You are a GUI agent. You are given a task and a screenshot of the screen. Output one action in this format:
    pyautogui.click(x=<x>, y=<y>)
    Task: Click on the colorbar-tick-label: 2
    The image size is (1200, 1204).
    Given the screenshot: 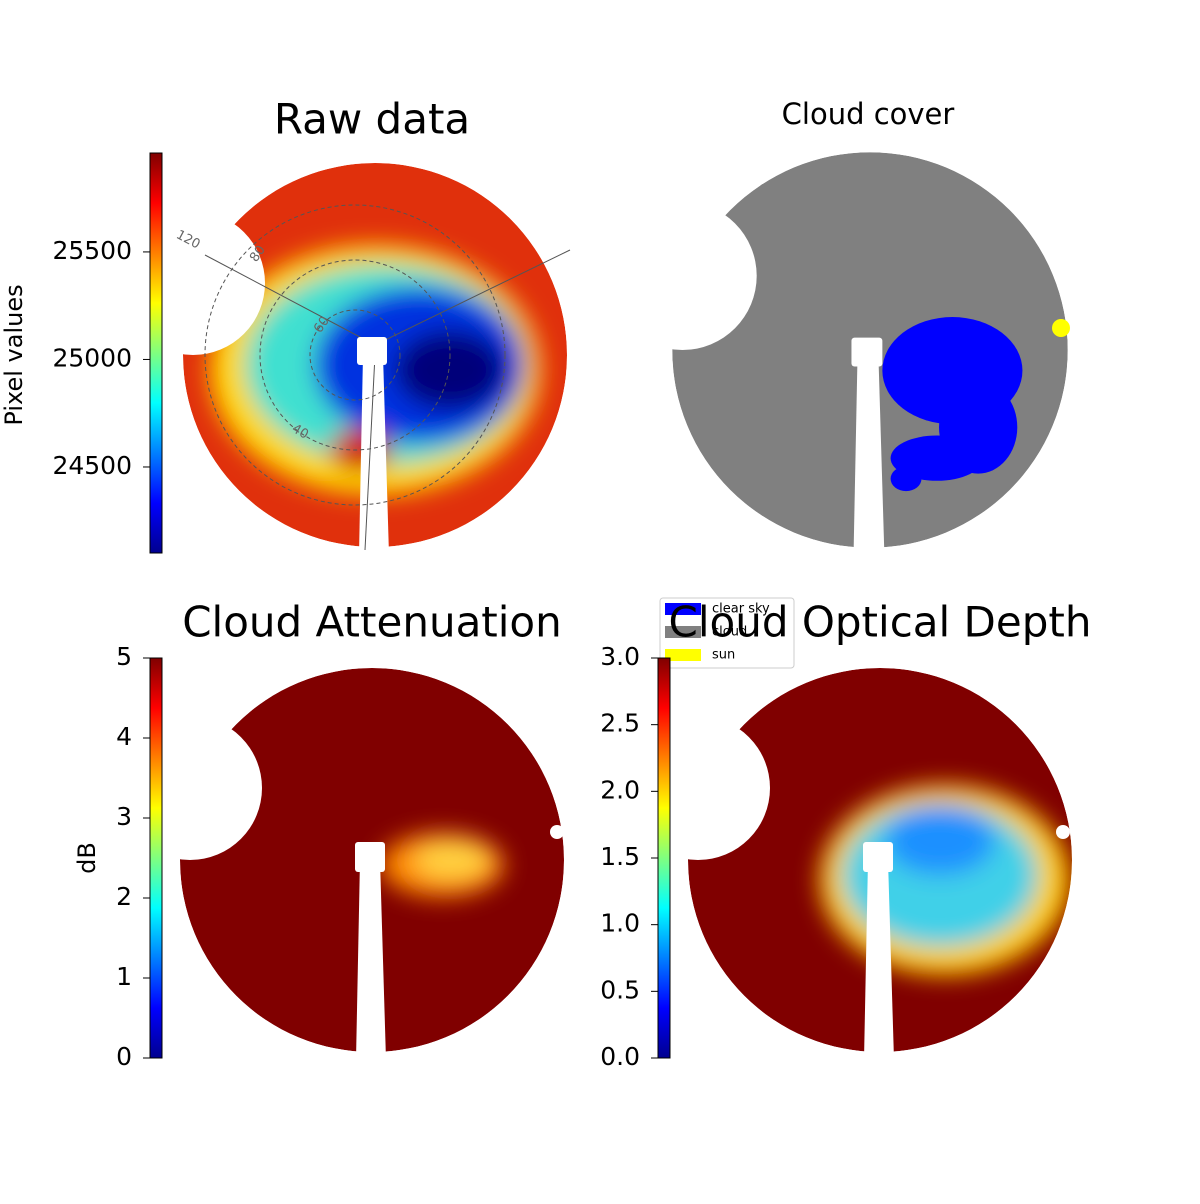 What is the action you would take?
    pyautogui.click(x=124, y=896)
    